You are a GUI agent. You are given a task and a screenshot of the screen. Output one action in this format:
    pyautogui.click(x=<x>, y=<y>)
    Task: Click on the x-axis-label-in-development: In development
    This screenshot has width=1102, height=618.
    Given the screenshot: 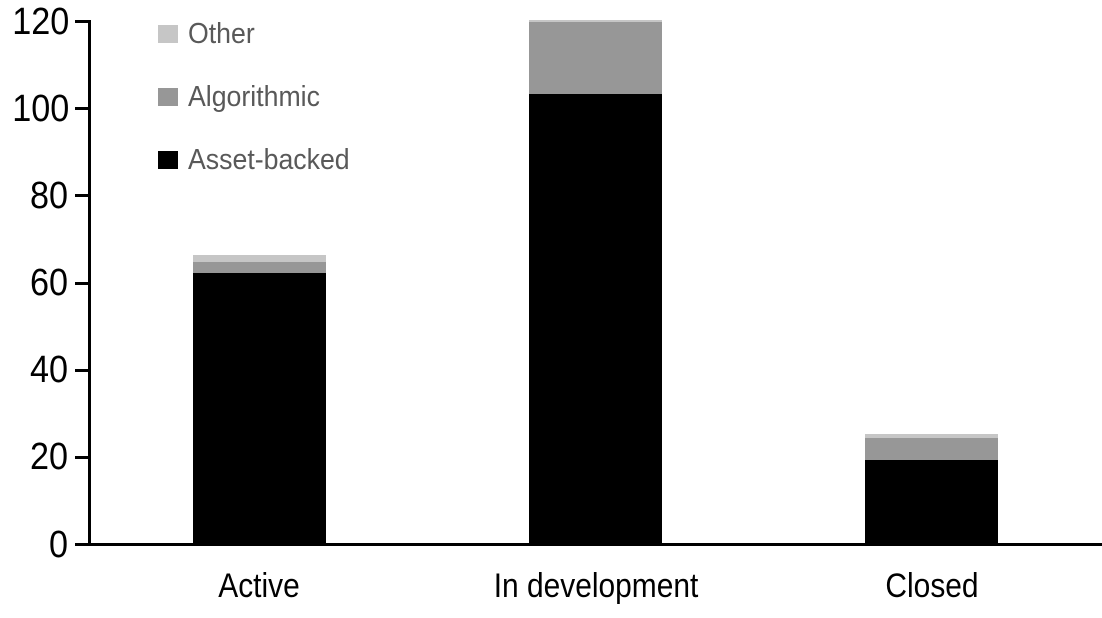 What is the action you would take?
    pyautogui.click(x=595, y=586)
    